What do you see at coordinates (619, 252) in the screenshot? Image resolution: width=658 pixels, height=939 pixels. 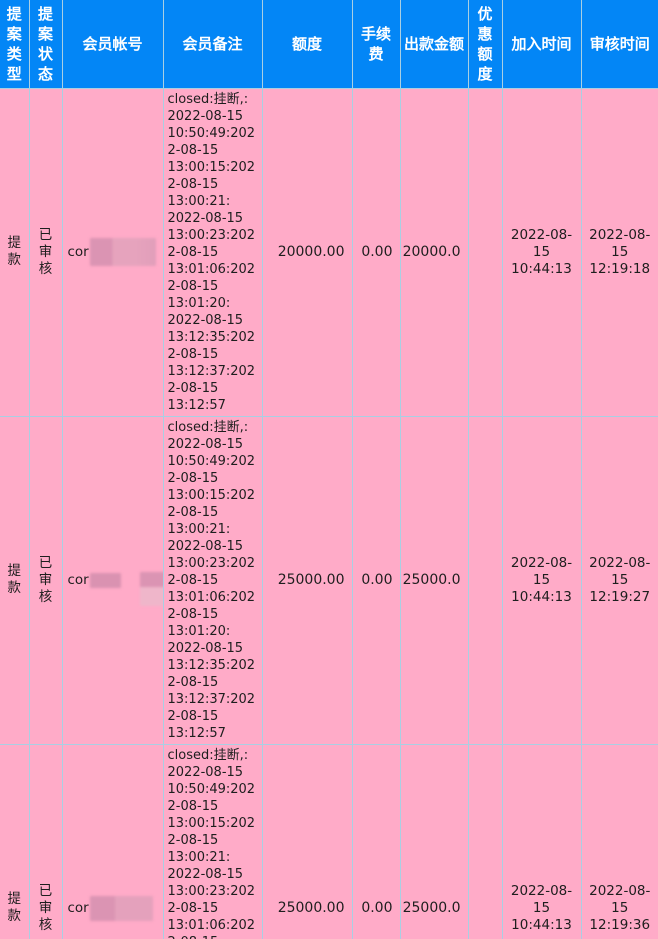 I see `cell-review-time: 2022-08-15 12:19:18` at bounding box center [619, 252].